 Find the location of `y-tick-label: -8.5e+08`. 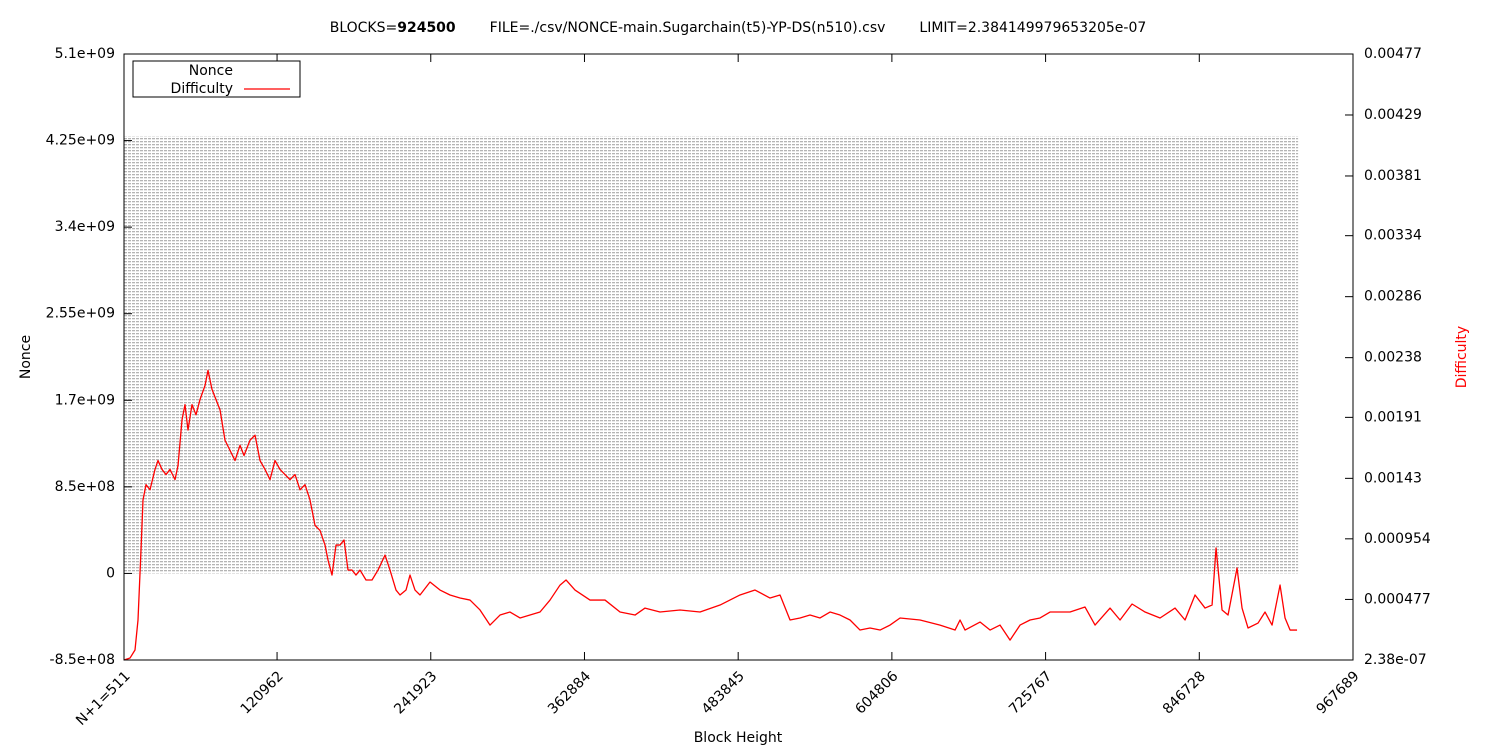

y-tick-label: -8.5e+08 is located at coordinates (82, 660).